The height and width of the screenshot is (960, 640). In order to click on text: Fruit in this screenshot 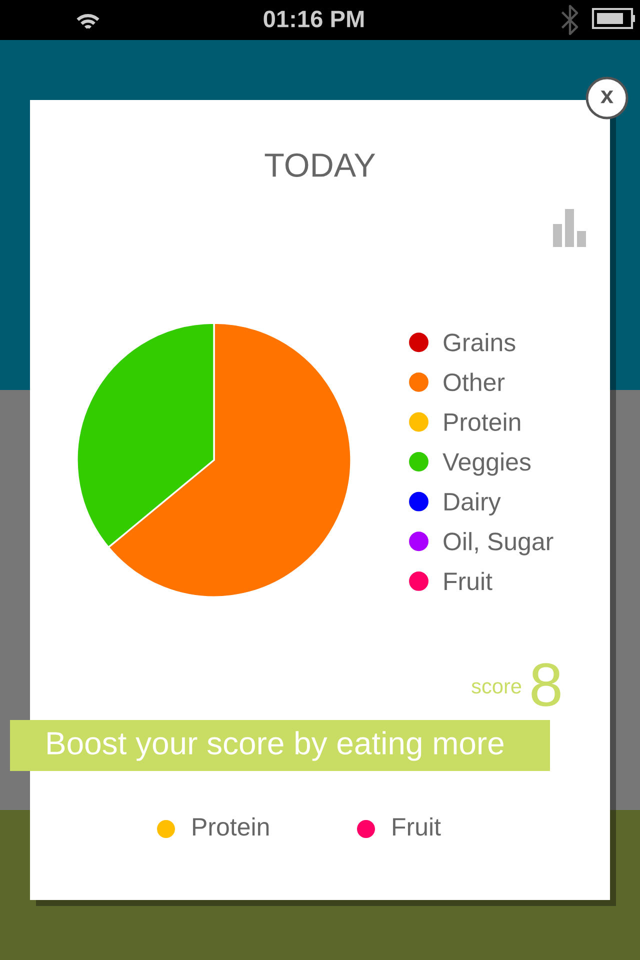, I will do `click(417, 826)`.